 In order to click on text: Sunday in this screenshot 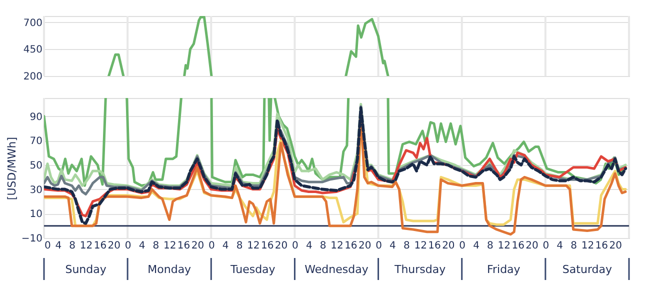, I will do `click(86, 269)`.